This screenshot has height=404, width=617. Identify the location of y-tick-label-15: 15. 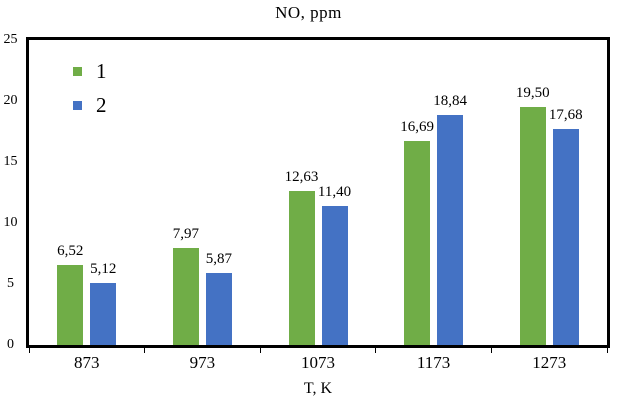
(10, 161).